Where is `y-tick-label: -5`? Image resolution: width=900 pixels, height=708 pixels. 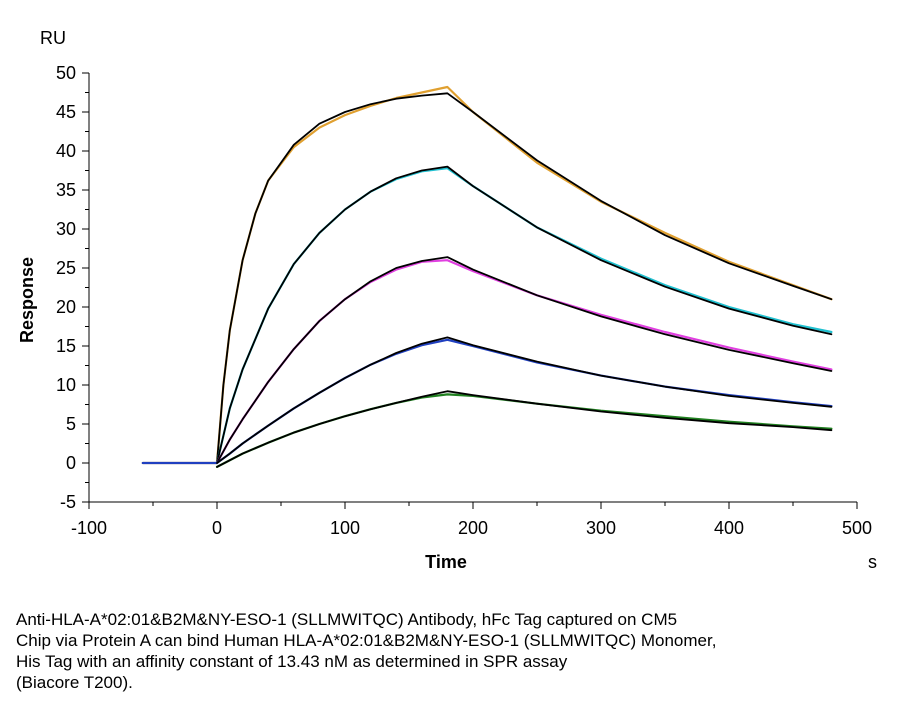
y-tick-label: -5 is located at coordinates (68, 502).